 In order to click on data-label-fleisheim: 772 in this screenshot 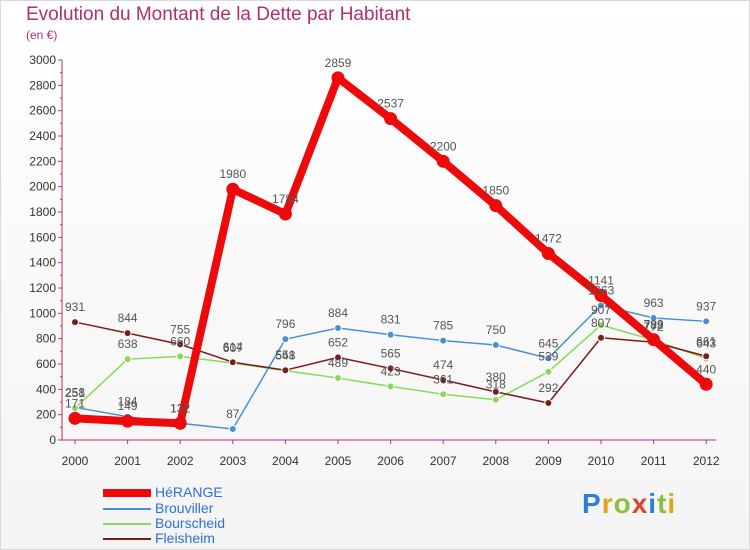, I will do `click(654, 327)`.